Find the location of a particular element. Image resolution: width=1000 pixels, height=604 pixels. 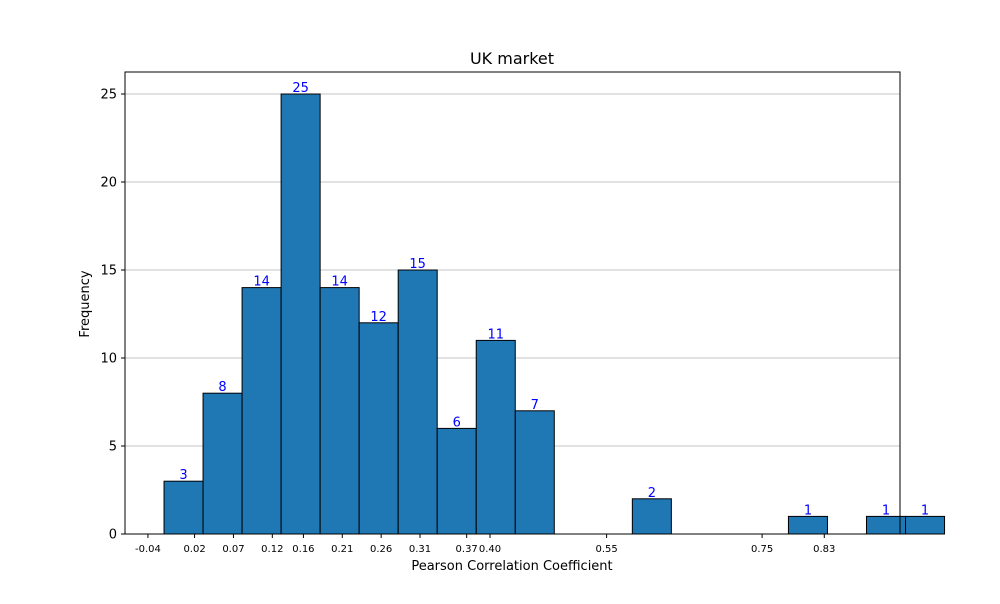

y-tick-label: 5 is located at coordinates (113, 447).